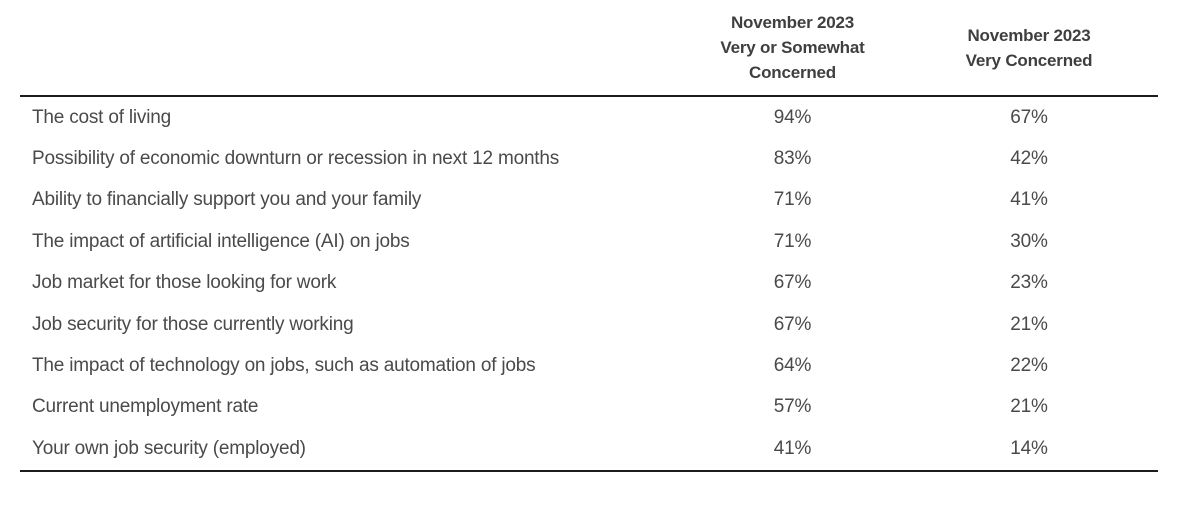  Describe the element at coordinates (792, 117) in the screenshot. I see `row-value-somewhat: 94%` at that location.